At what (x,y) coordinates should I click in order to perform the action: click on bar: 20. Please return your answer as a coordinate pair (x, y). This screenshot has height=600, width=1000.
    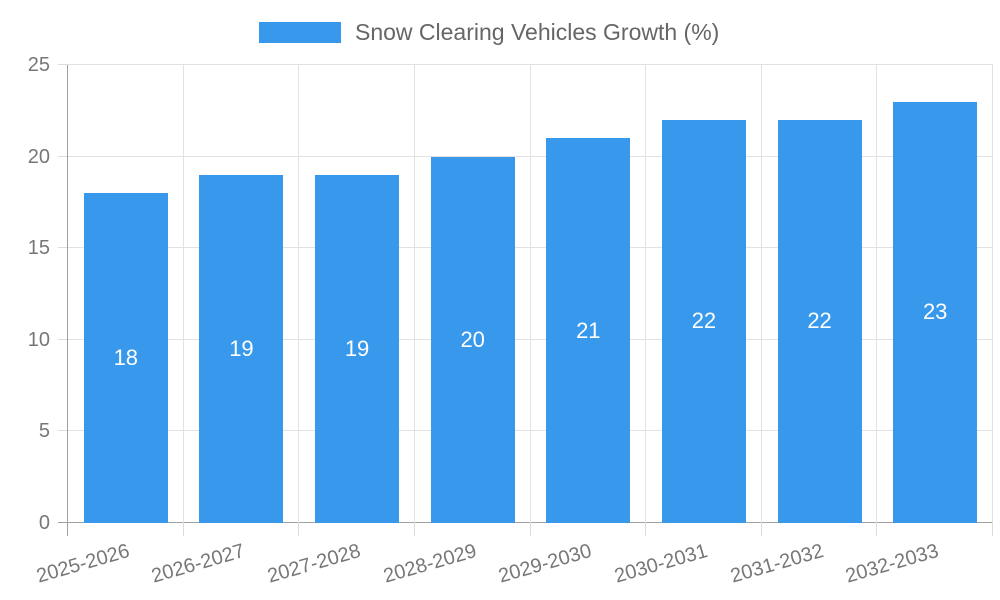
    Looking at the image, I should click on (472, 339).